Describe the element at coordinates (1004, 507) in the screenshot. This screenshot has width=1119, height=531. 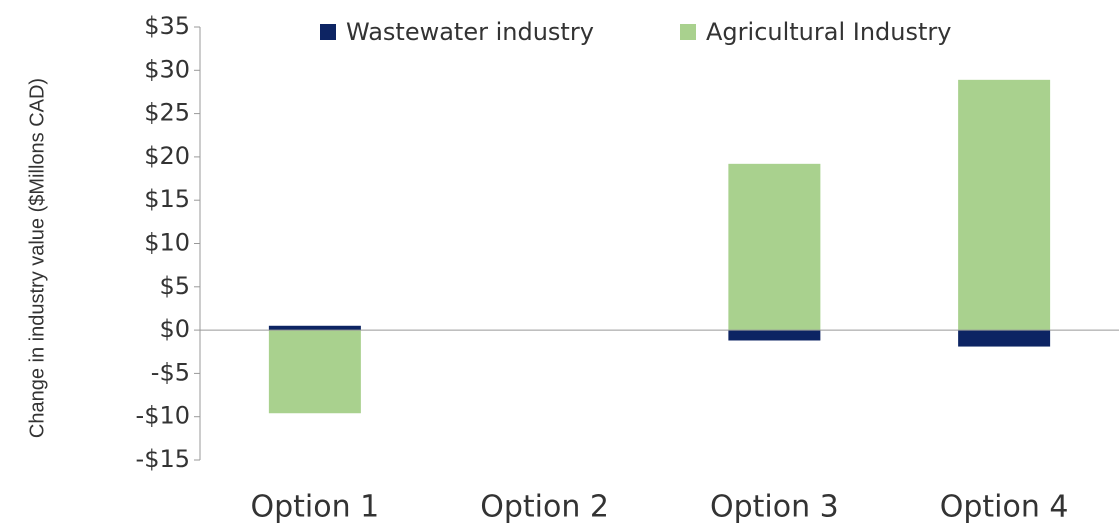
I see `x-tick-label: Option 4` at that location.